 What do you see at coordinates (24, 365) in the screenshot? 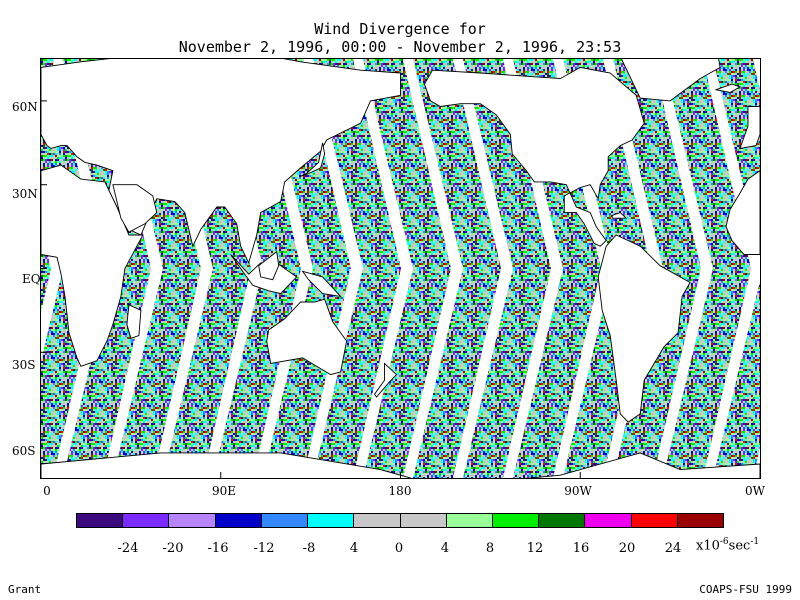
I see `lat-label-30s: 30S` at bounding box center [24, 365].